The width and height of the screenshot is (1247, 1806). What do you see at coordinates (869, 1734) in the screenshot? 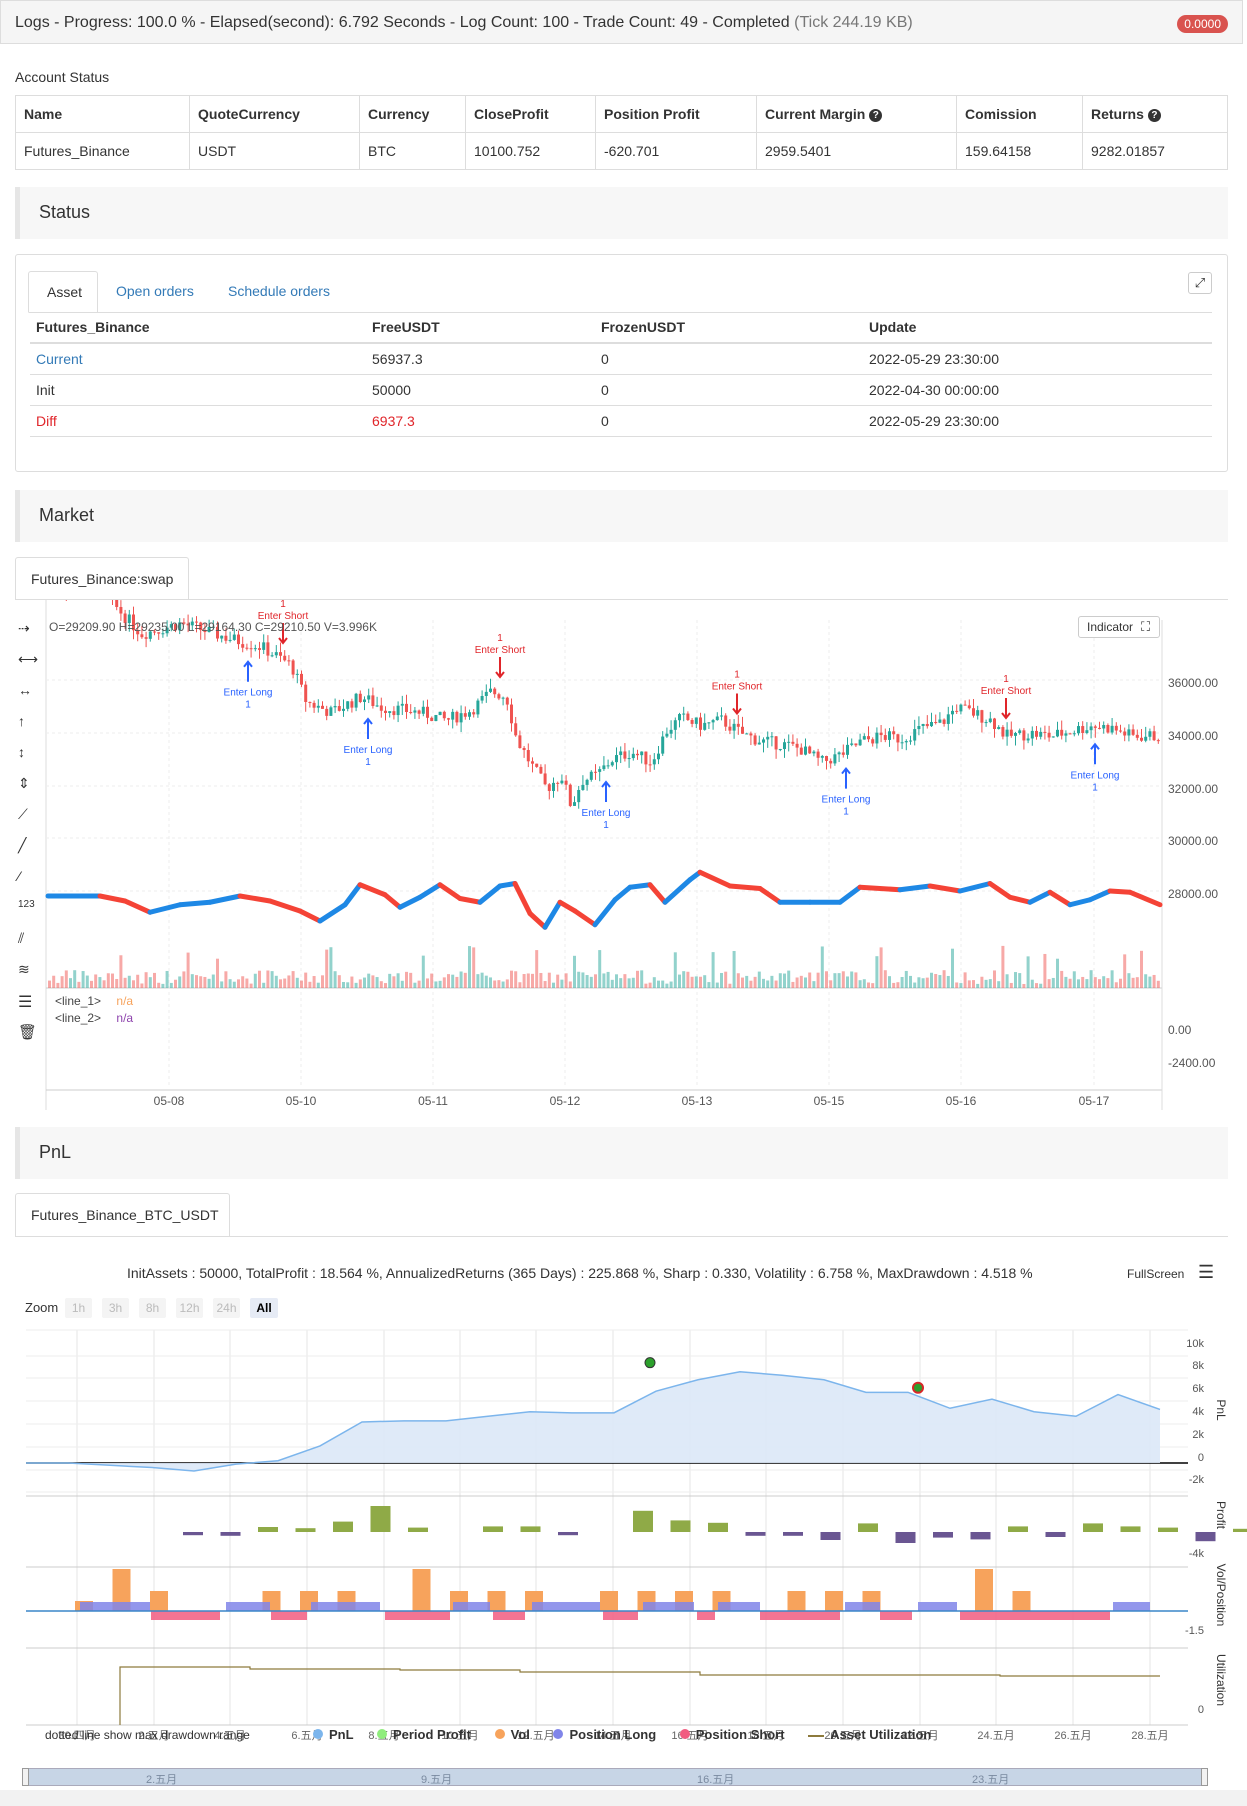
I see `legend-asset-utilization: Asset Utilization` at bounding box center [869, 1734].